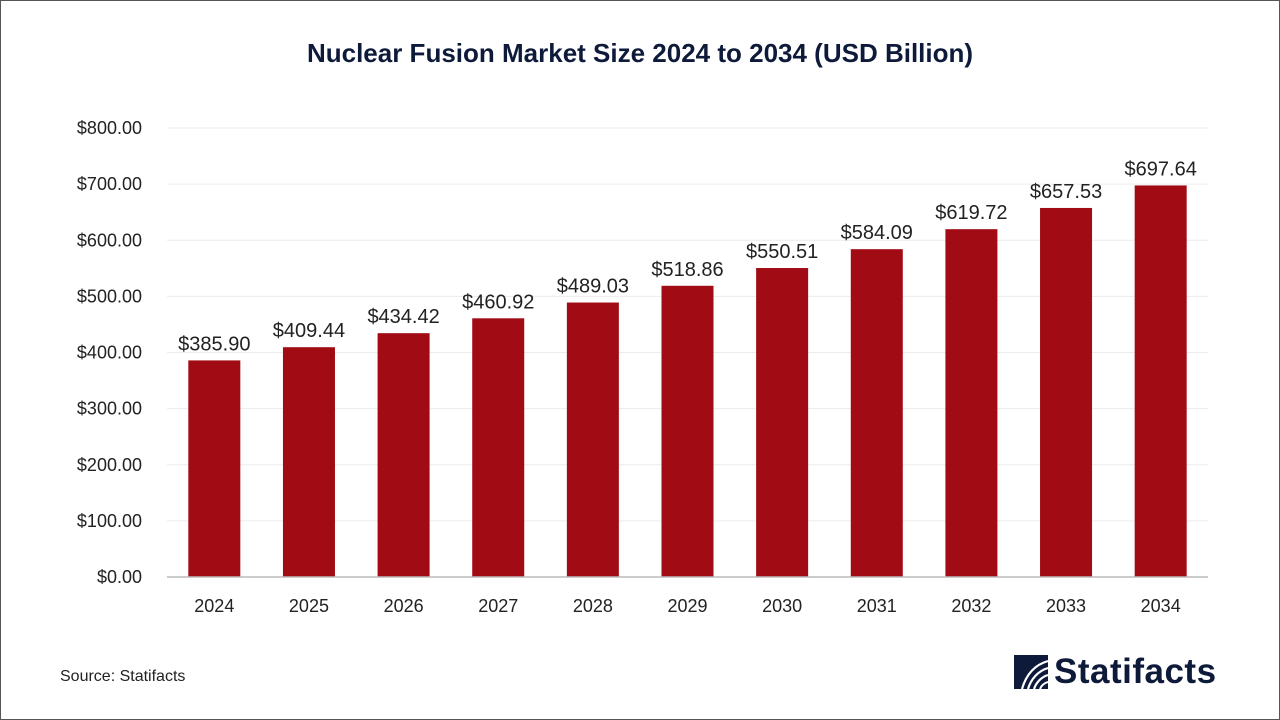  Describe the element at coordinates (309, 331) in the screenshot. I see `data-label: $409.44` at that location.